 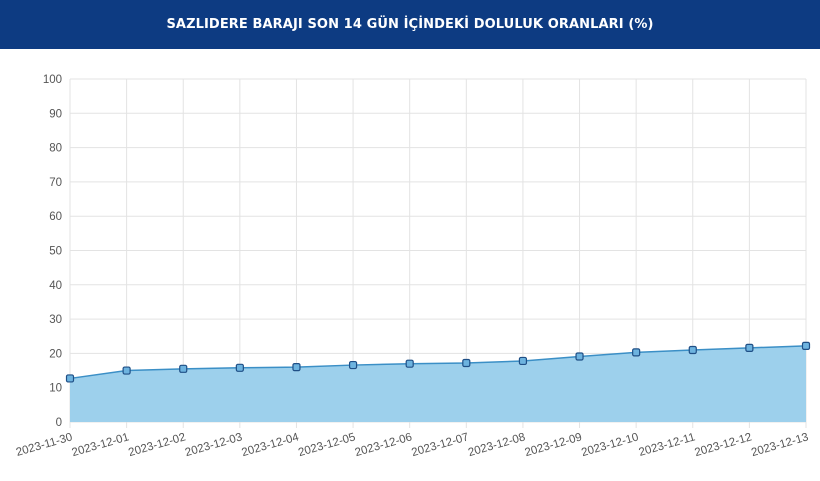 I want to click on y-tick-label: 10, so click(x=55, y=389).